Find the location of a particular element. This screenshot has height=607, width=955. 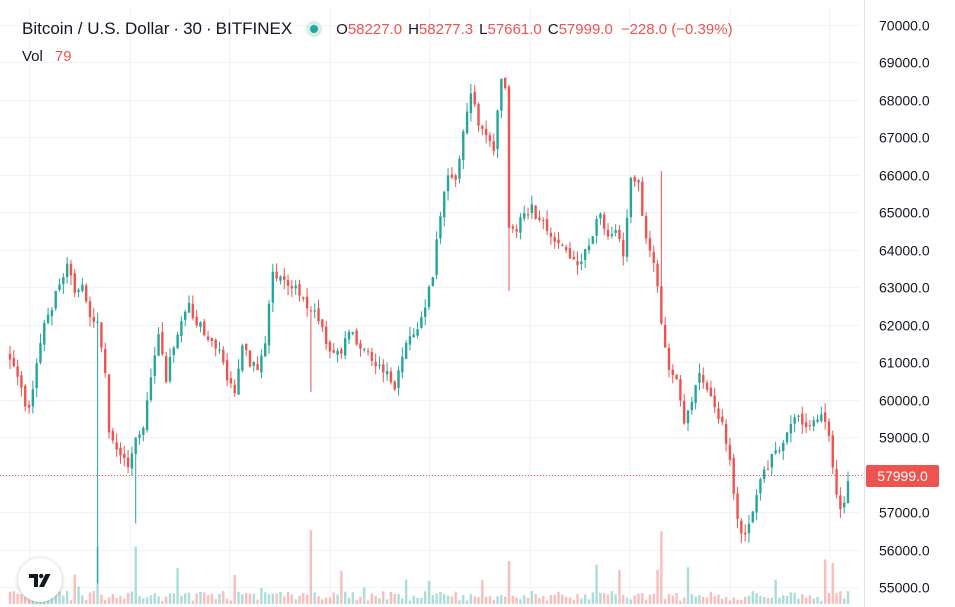

symbol-name: Bitcoin / U.S. Dollar is located at coordinates (96, 28).